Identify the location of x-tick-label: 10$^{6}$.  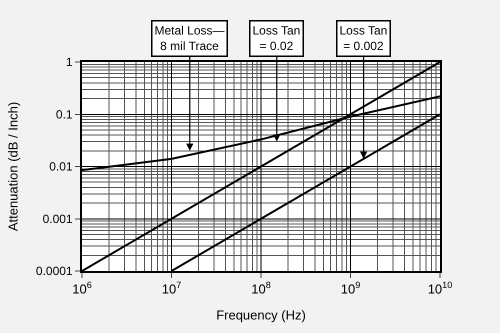
(82, 288).